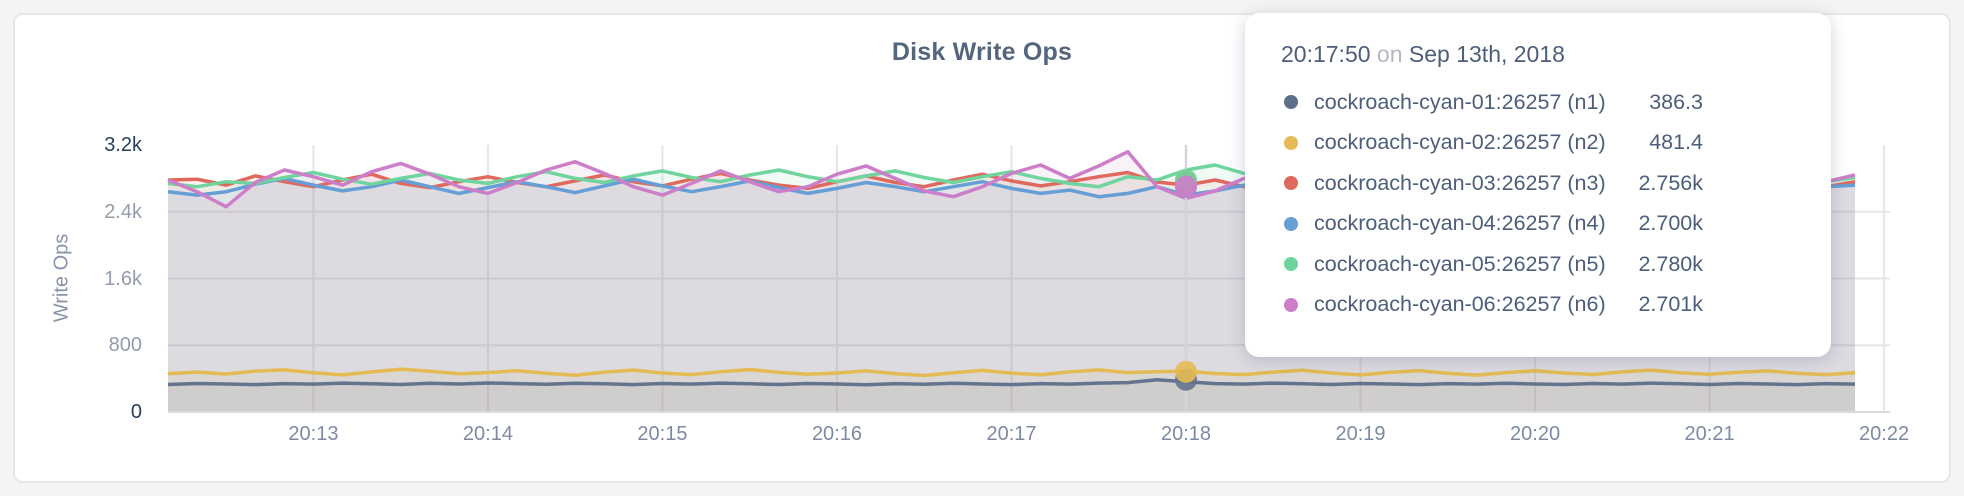  I want to click on tooltip-series-name: cockroach-cyan-06:26257 (n6), so click(1460, 304).